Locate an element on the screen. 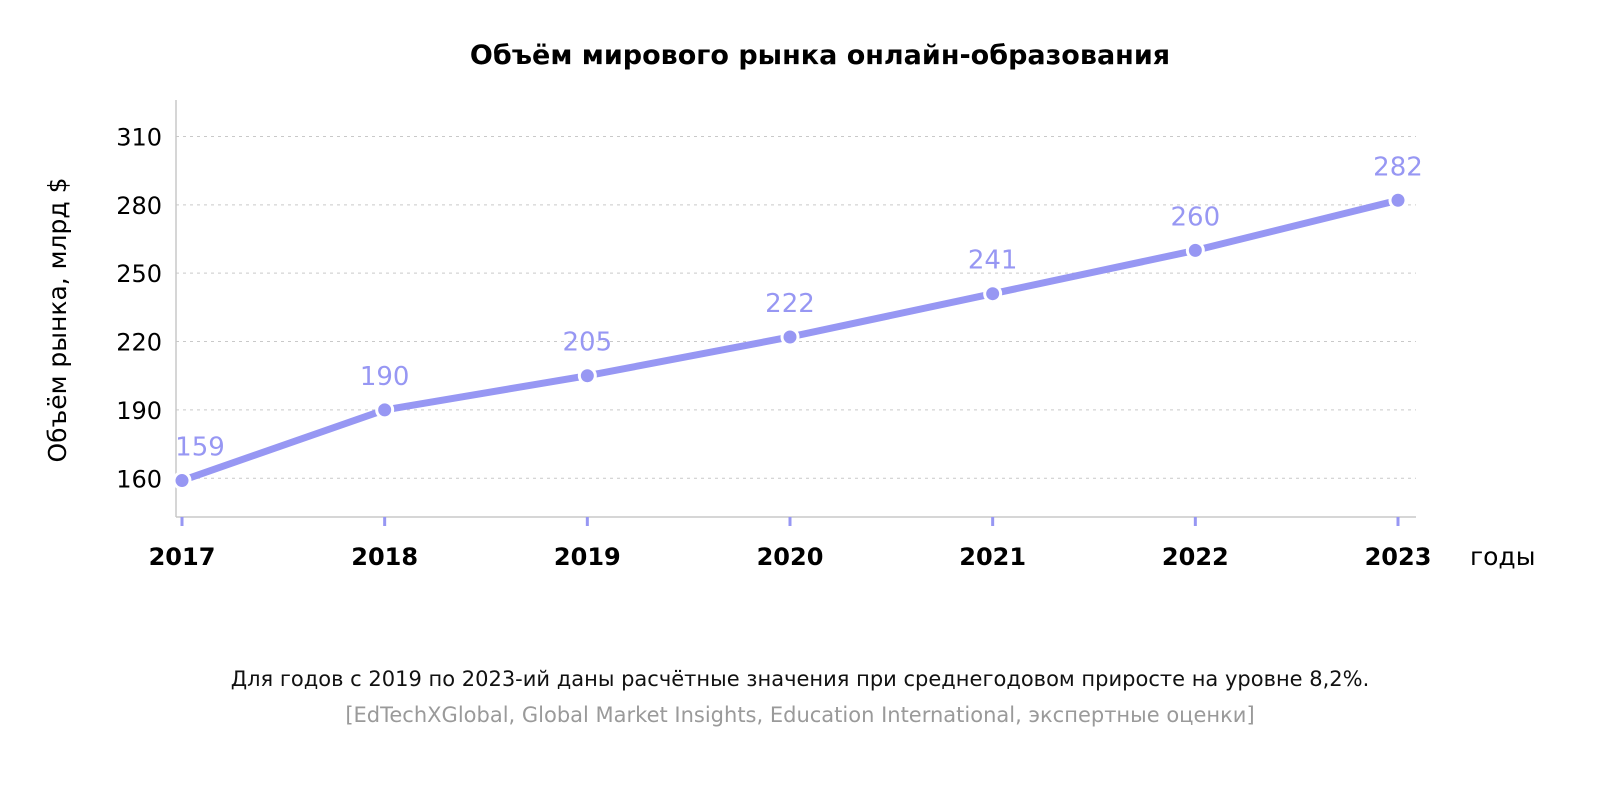  y-tick-label: 250 is located at coordinates (139, 274).